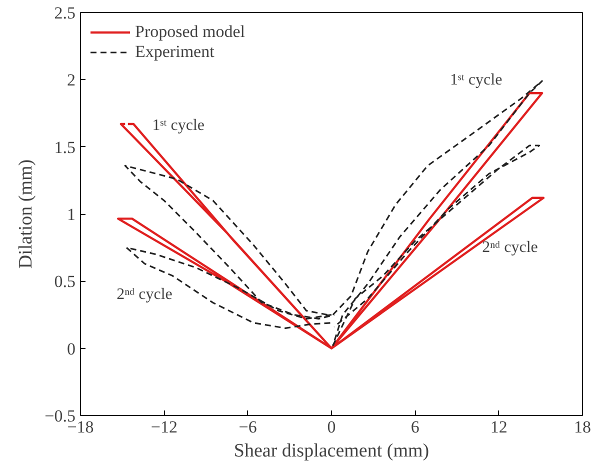  Describe the element at coordinates (499, 427) in the screenshot. I see `x-tick-label: 12` at that location.